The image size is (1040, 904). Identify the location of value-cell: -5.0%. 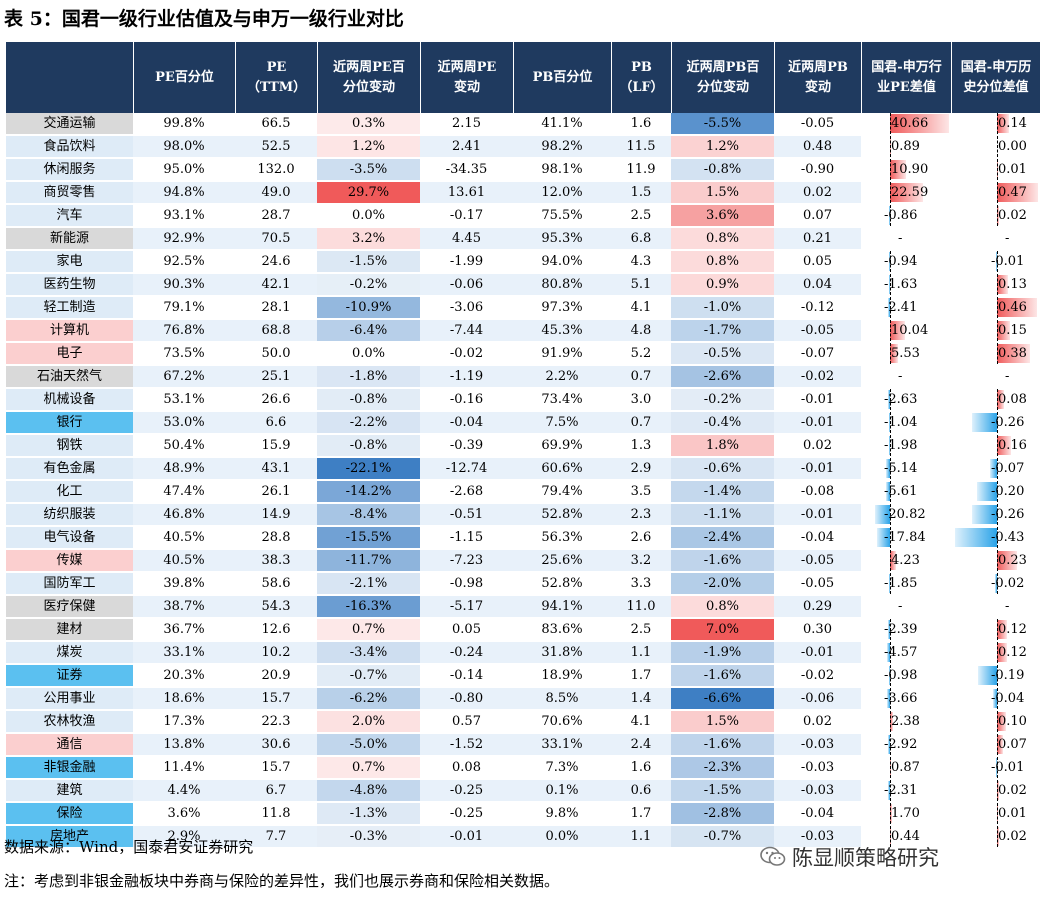
(368, 744).